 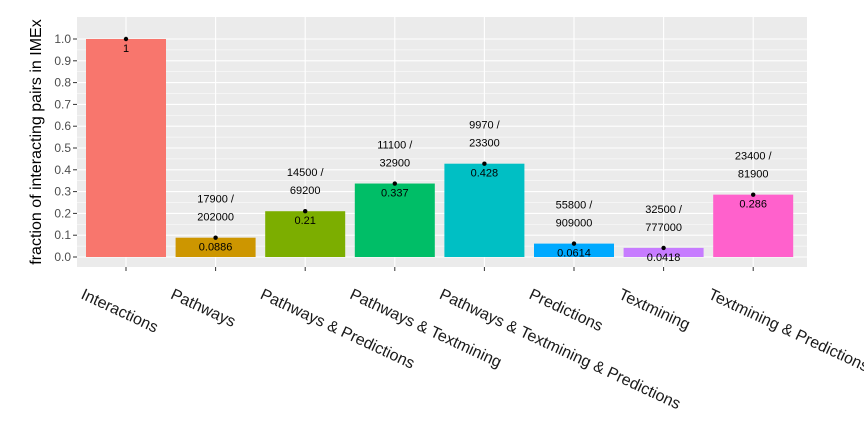 I want to click on y-axis-ticks: 0.0 0.1 0.2 0.3 0.4 0.5 0.6 0.7 0.8 0.9 1.0, so click(x=65, y=148).